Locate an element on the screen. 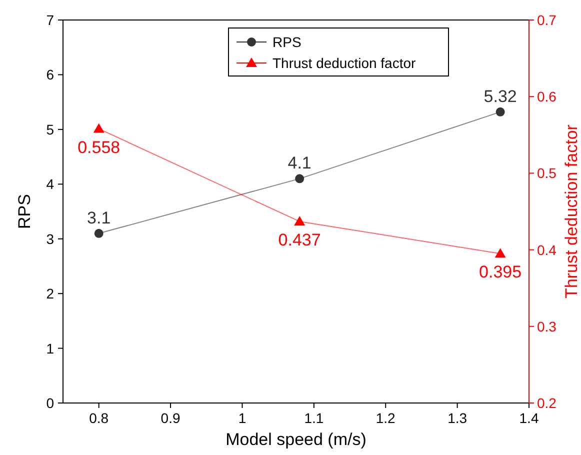  data-label: 0.558 is located at coordinates (99, 147).